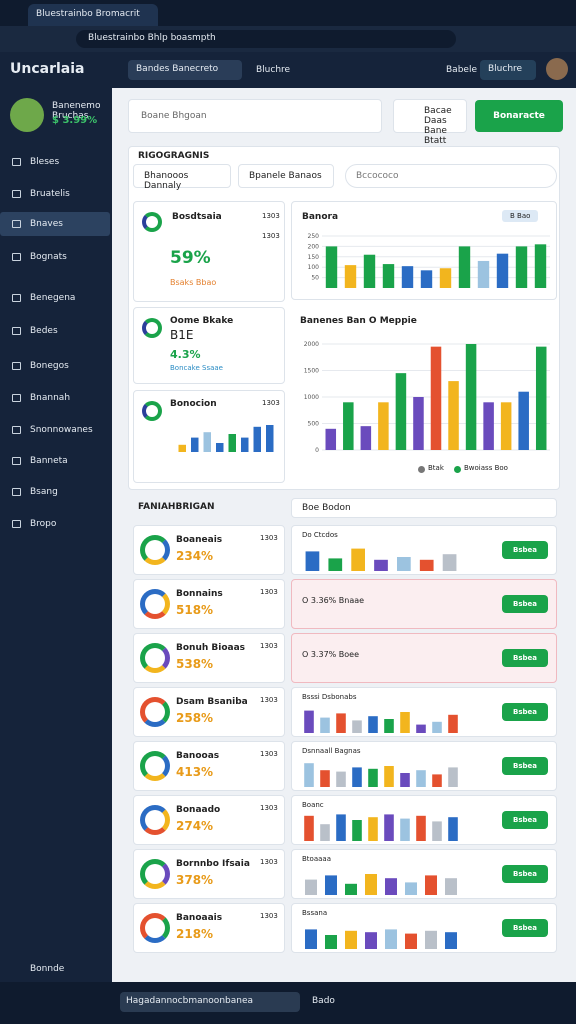 The image size is (576, 1024). I want to click on avatar, so click(557, 69).